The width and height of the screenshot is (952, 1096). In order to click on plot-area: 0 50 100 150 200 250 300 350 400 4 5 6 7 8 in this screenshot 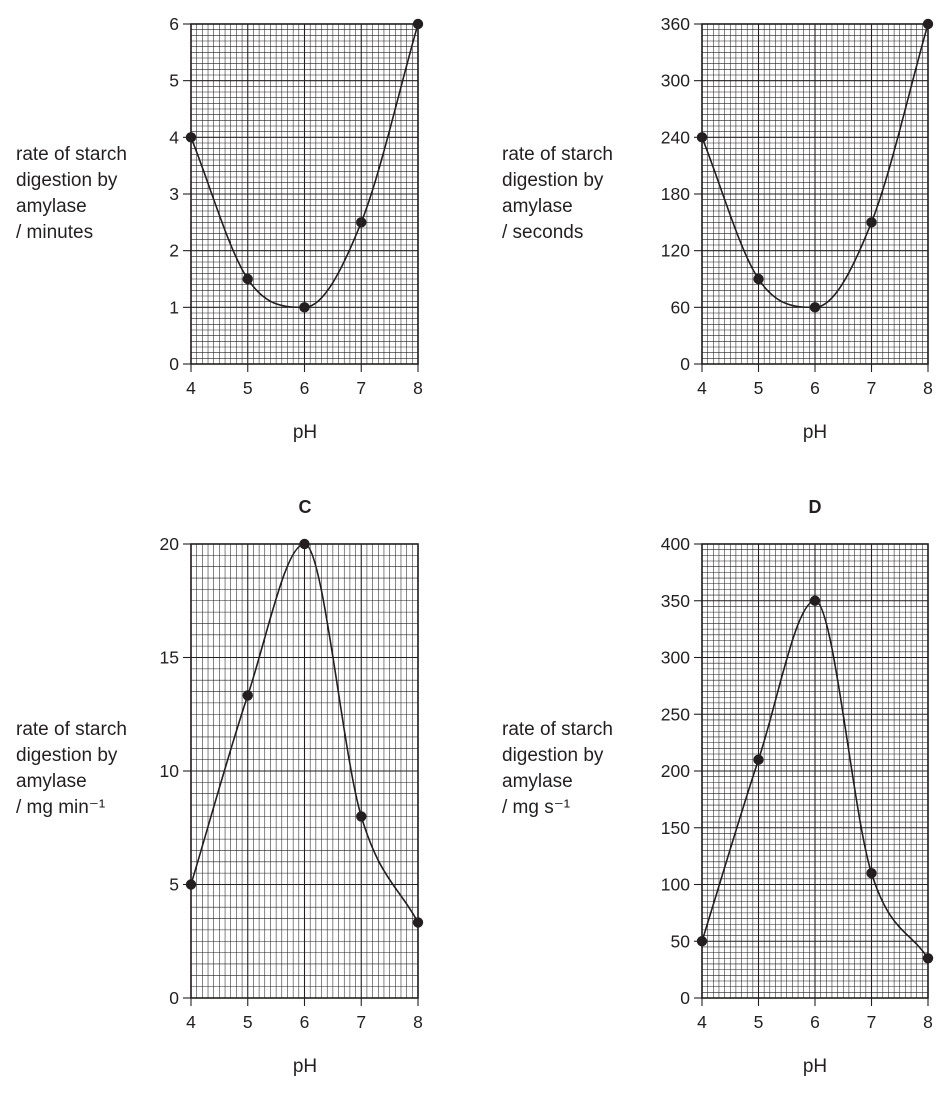, I will do `click(797, 783)`.